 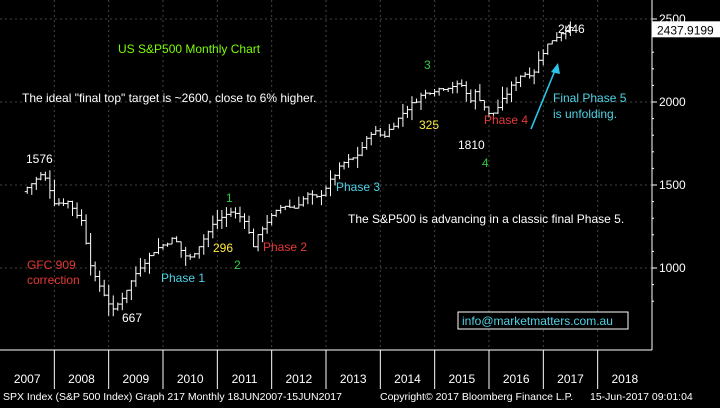 What do you see at coordinates (285, 247) in the screenshot?
I see `label-phase-2: Phase 2` at bounding box center [285, 247].